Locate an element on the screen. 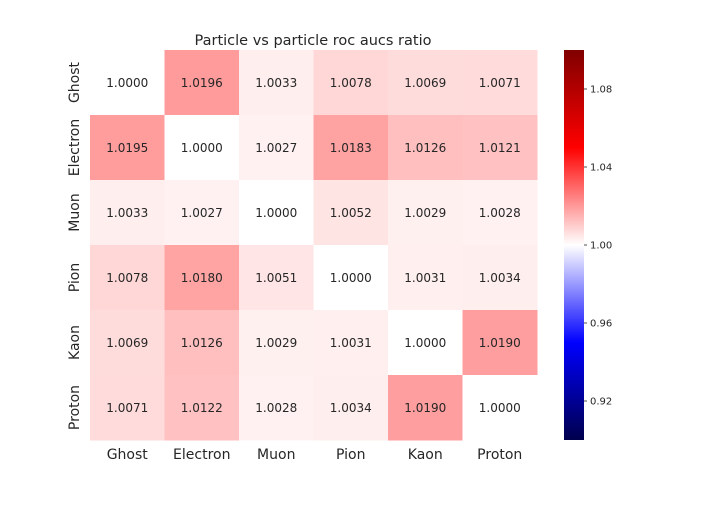  colorbar-ticks: 0.92 0.96 1.00 1.04 1.08 is located at coordinates (598, 246).